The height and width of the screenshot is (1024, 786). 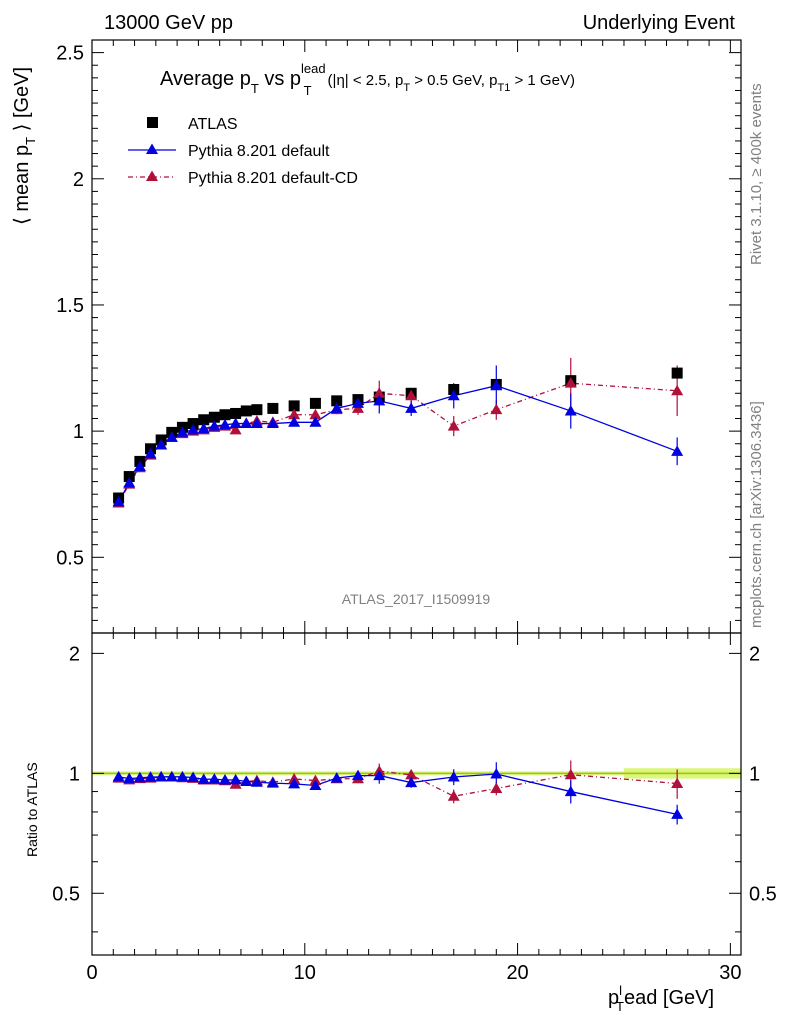 I want to click on header-left: 13000 GeV pp, so click(x=168, y=23).